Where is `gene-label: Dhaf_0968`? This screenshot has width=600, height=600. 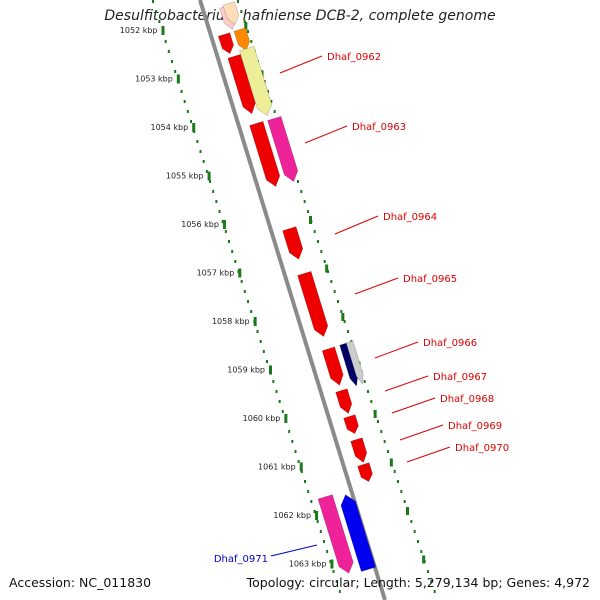 gene-label: Dhaf_0968 is located at coordinates (467, 399).